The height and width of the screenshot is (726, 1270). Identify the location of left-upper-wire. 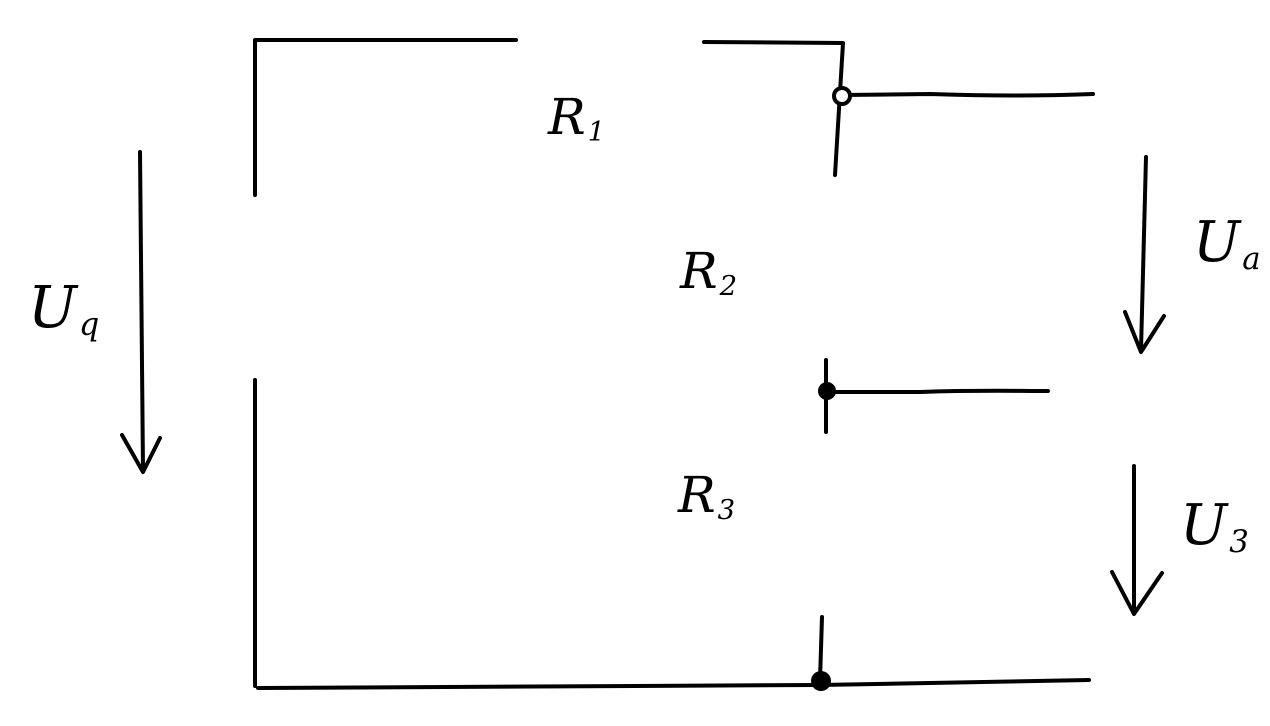
(385, 117).